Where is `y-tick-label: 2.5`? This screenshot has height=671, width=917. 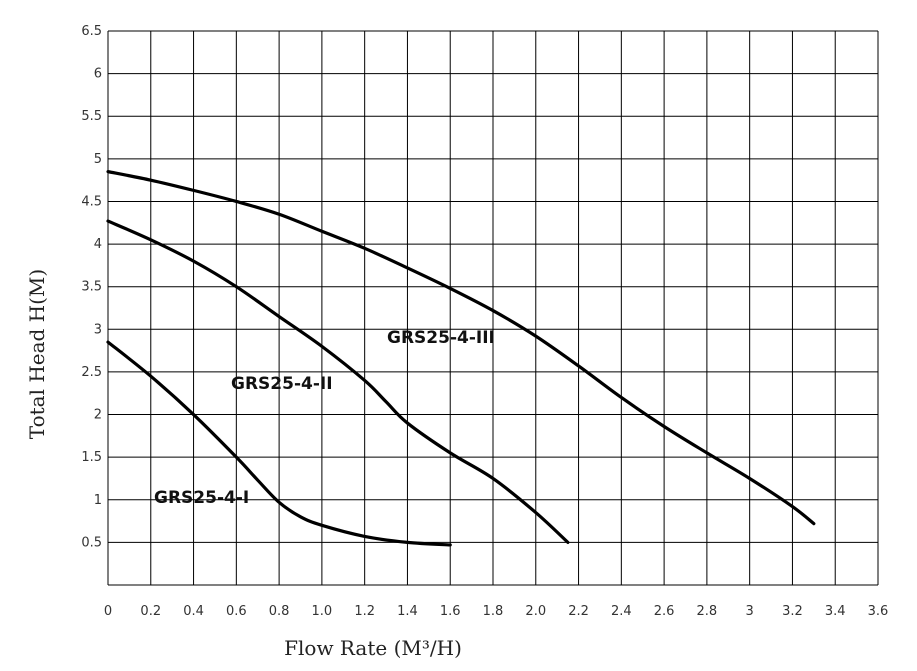 y-tick-label: 2.5 is located at coordinates (91, 372).